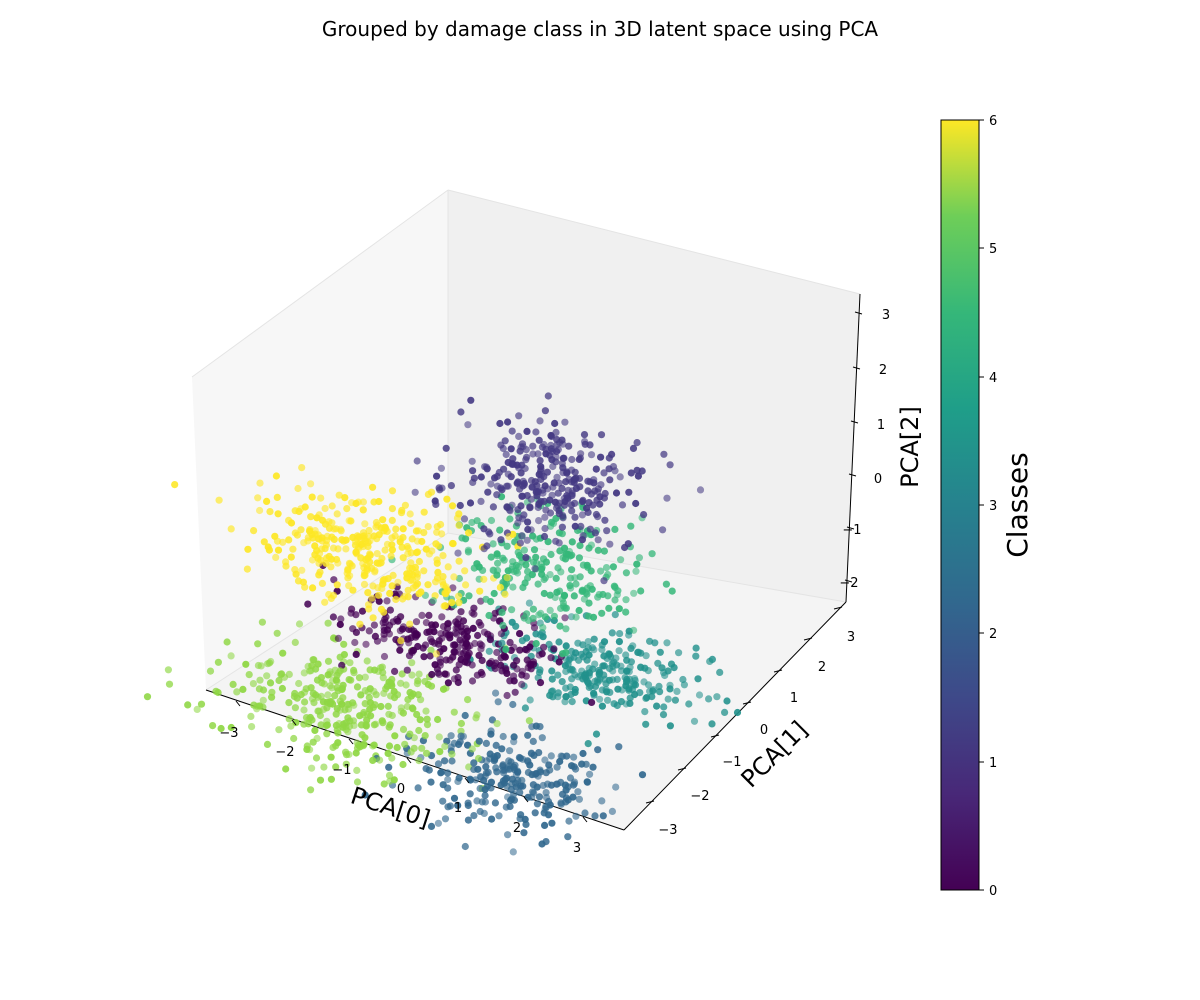  Describe the element at coordinates (731, 762) in the screenshot. I see `y-tick-label: −1` at that location.